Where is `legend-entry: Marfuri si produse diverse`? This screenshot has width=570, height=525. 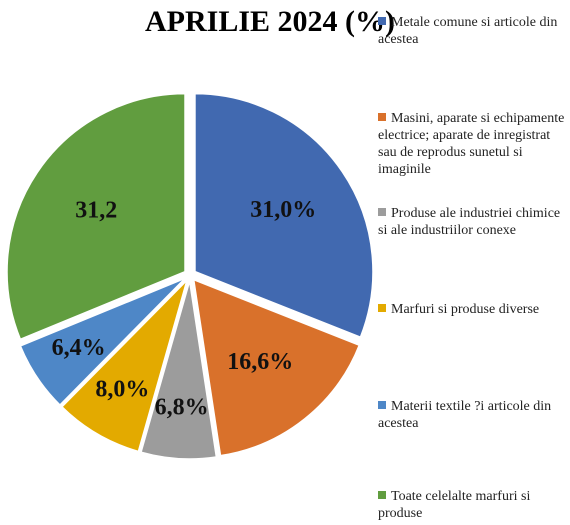
legend-entry: Marfuri si produse diverse is located at coordinates (473, 309).